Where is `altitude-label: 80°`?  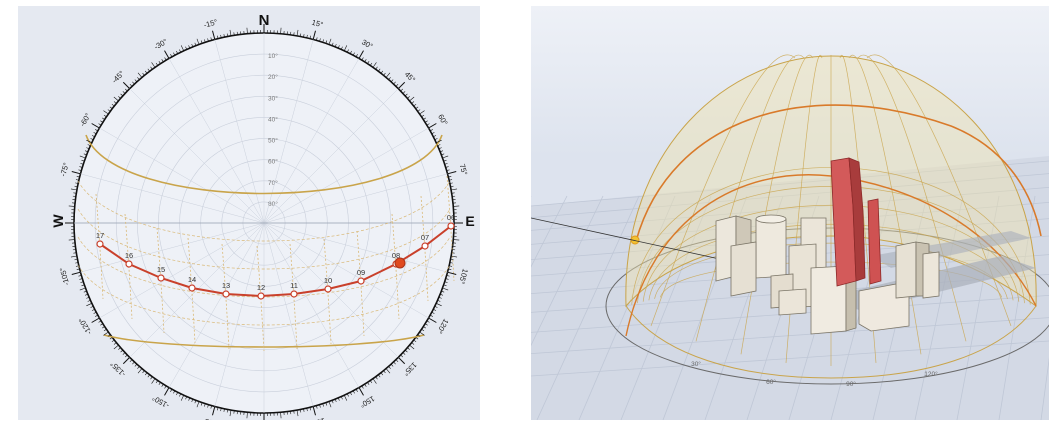 altitude-label: 80° is located at coordinates (273, 204).